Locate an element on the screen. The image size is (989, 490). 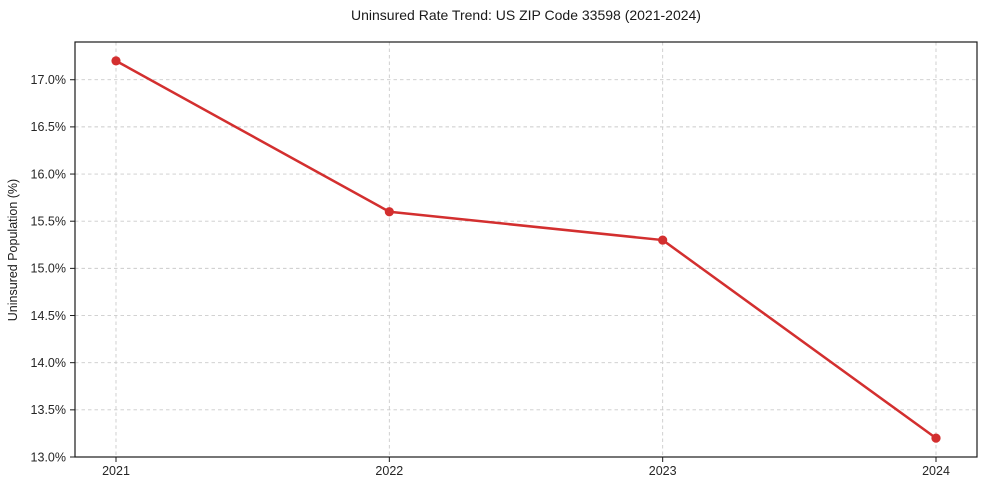
y-tick-label: 14.5% is located at coordinates (48, 316).